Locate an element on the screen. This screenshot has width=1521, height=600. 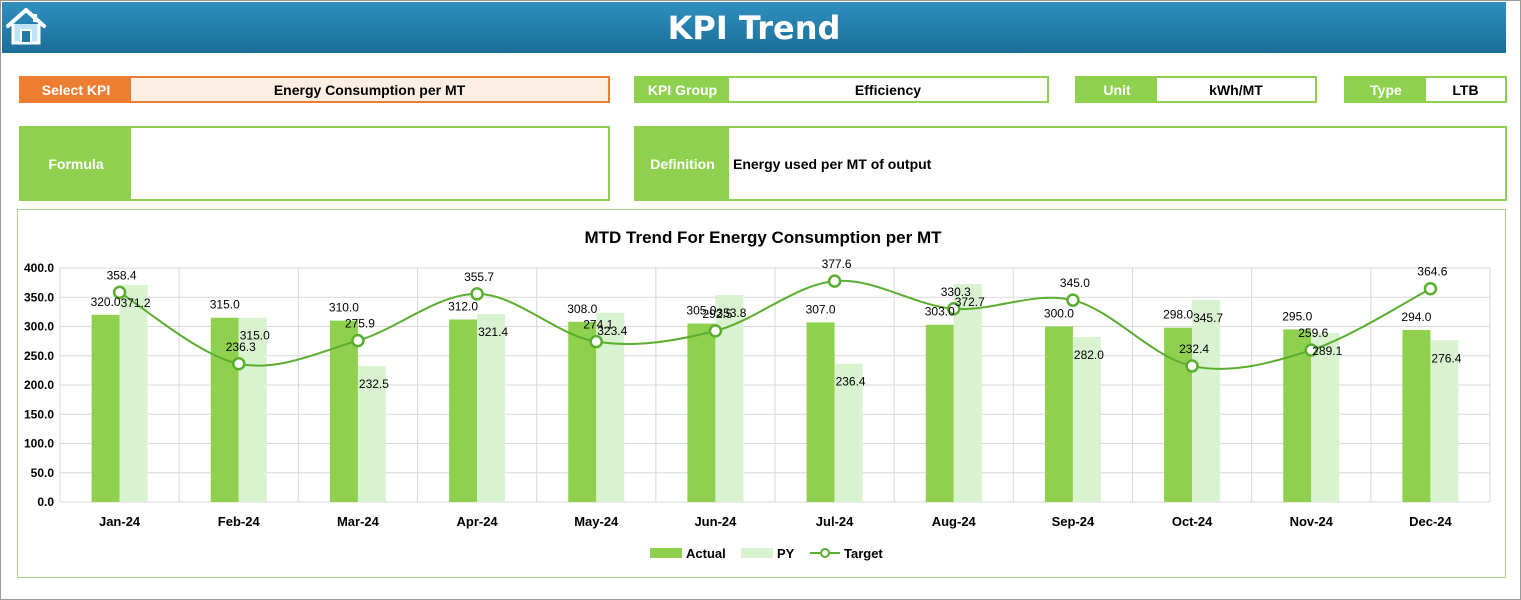
target-line is located at coordinates (775, 324).